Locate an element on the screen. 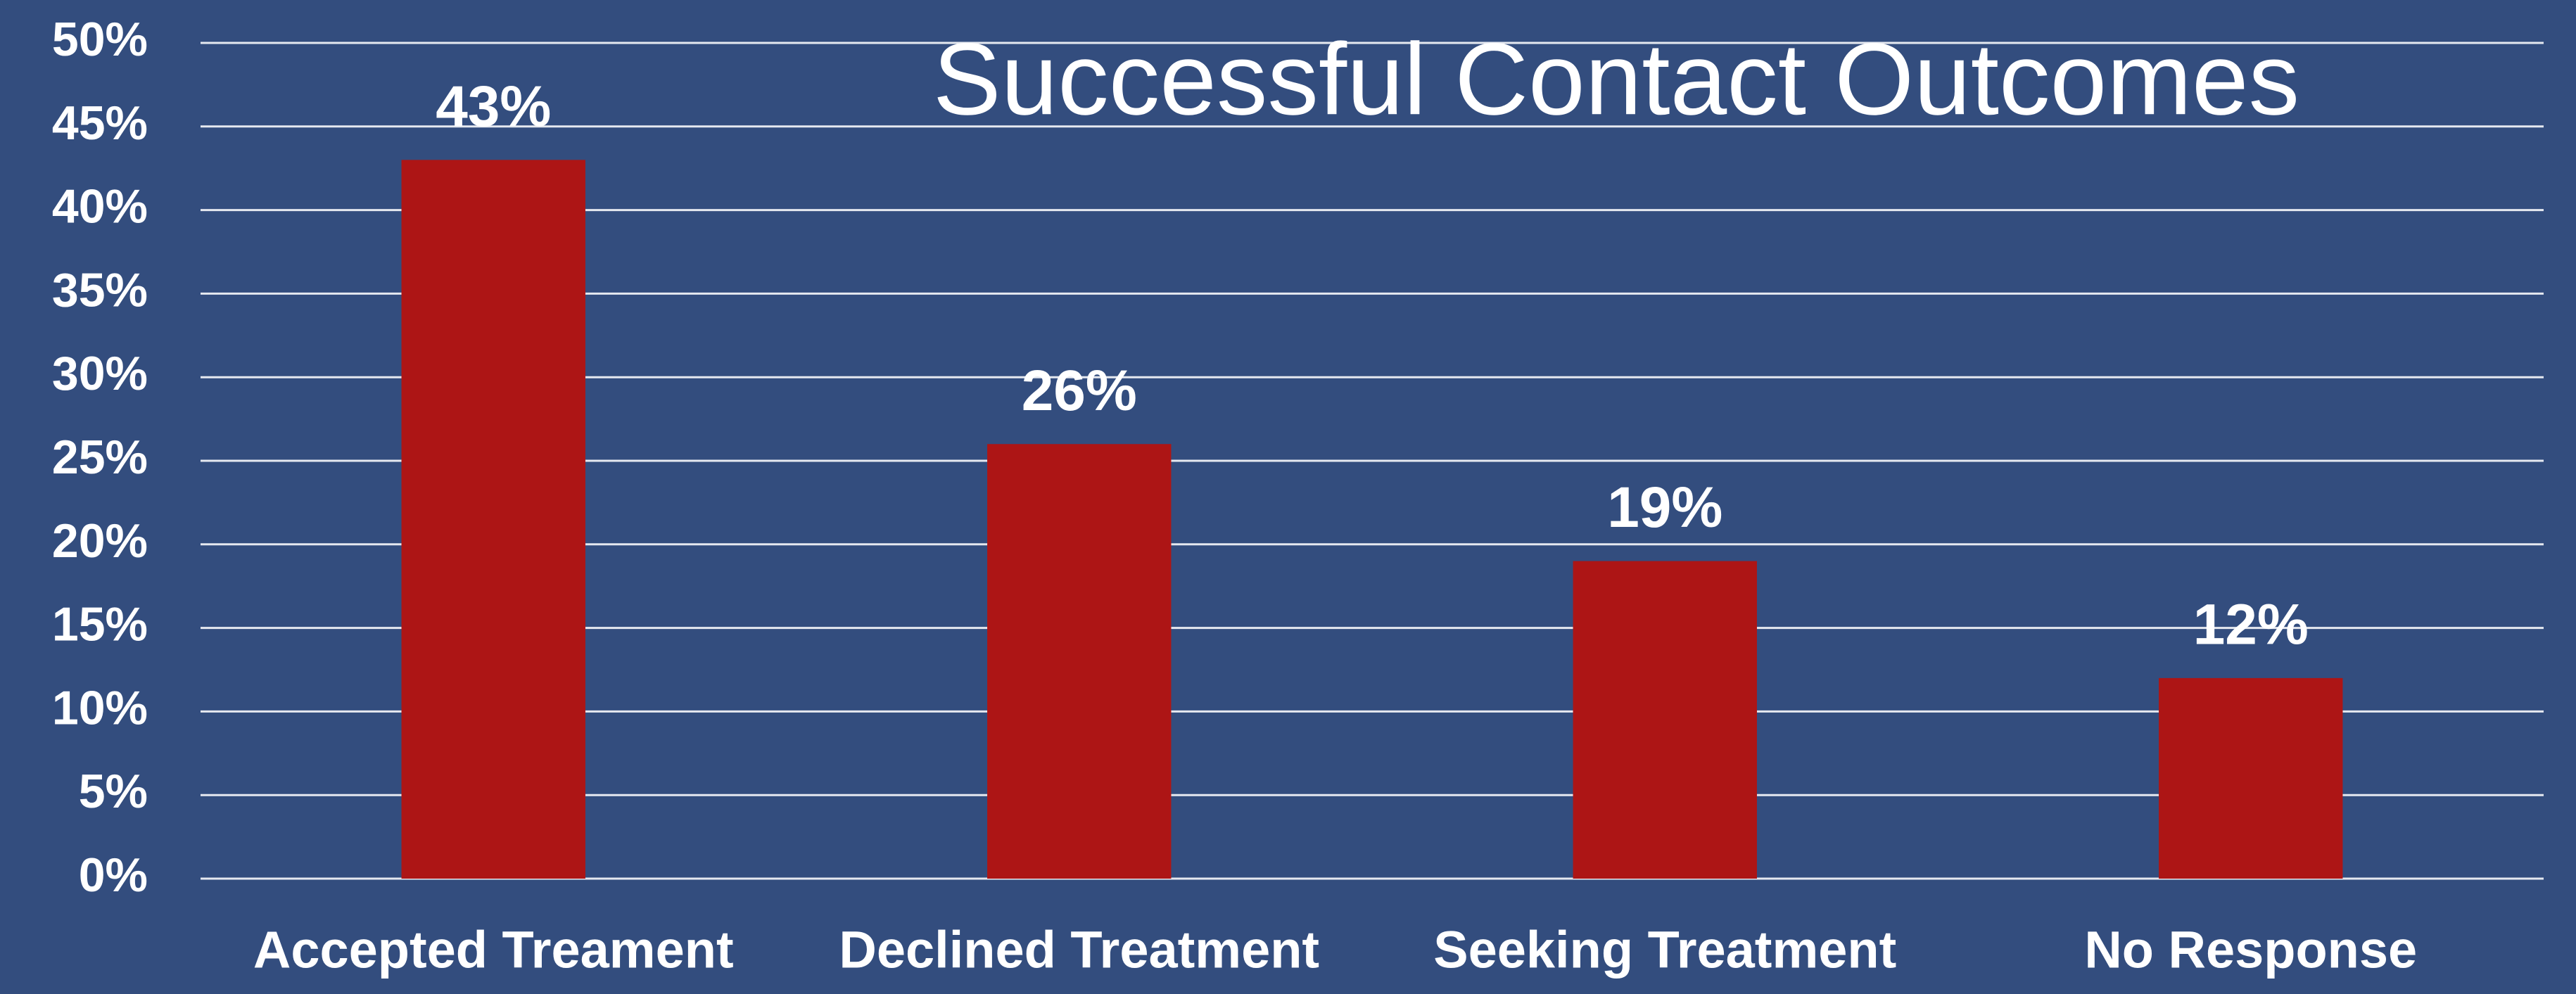  y-tick-label: 20% is located at coordinates (100, 541).